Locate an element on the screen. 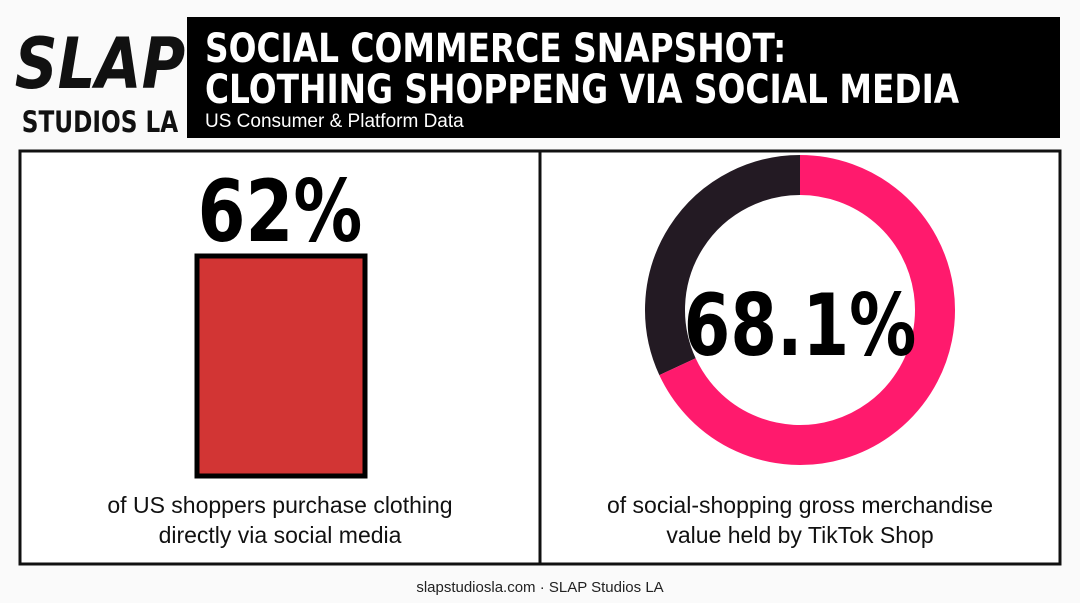  header-title-line: CLOTHING SHOPPENG VIA SOCIAL MEDIA is located at coordinates (582, 89).